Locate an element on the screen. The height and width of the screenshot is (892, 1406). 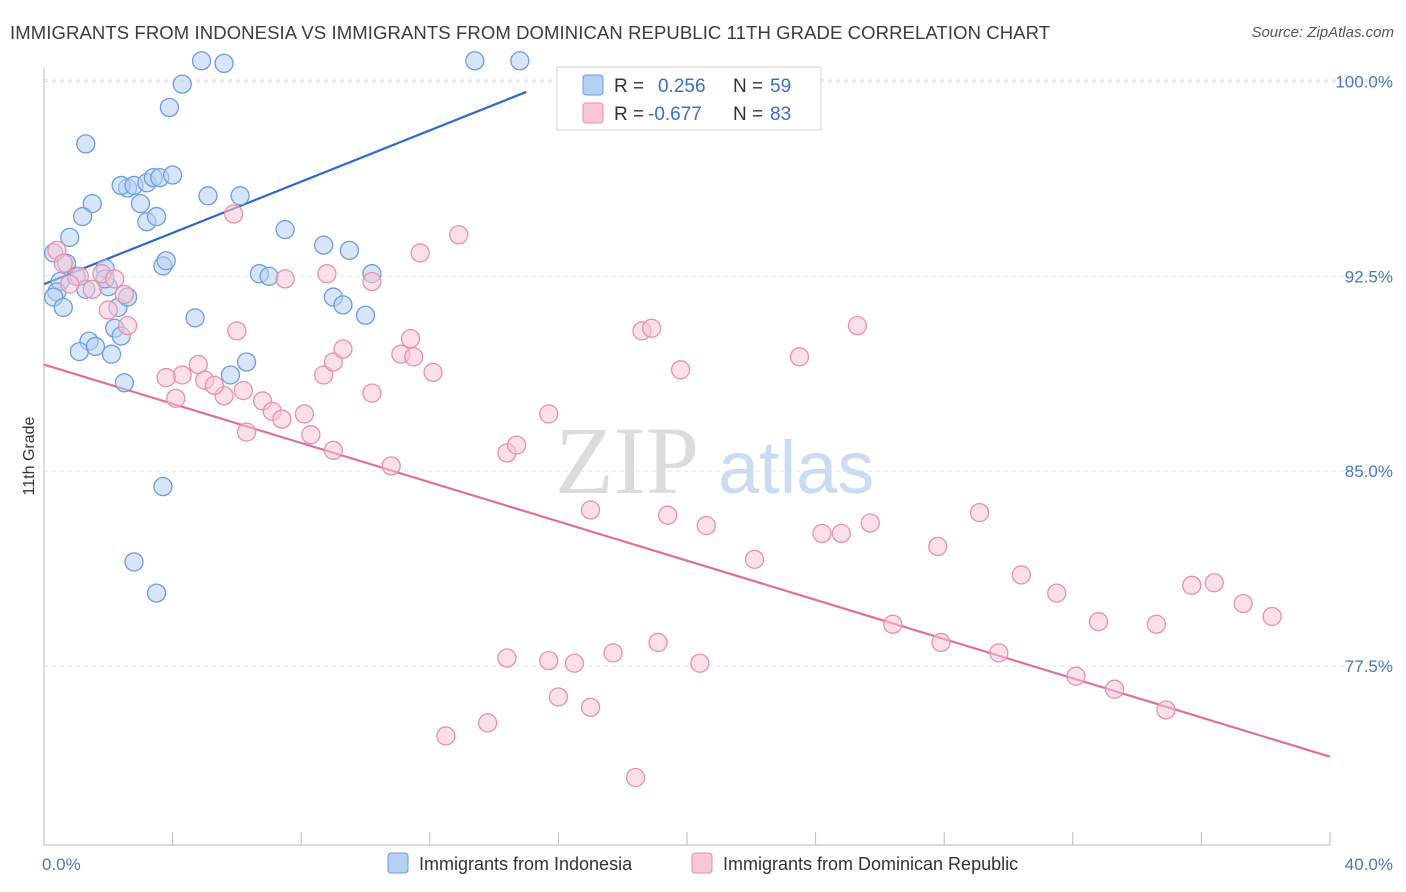
x-tick-label-max: 40.0% is located at coordinates (1369, 864).